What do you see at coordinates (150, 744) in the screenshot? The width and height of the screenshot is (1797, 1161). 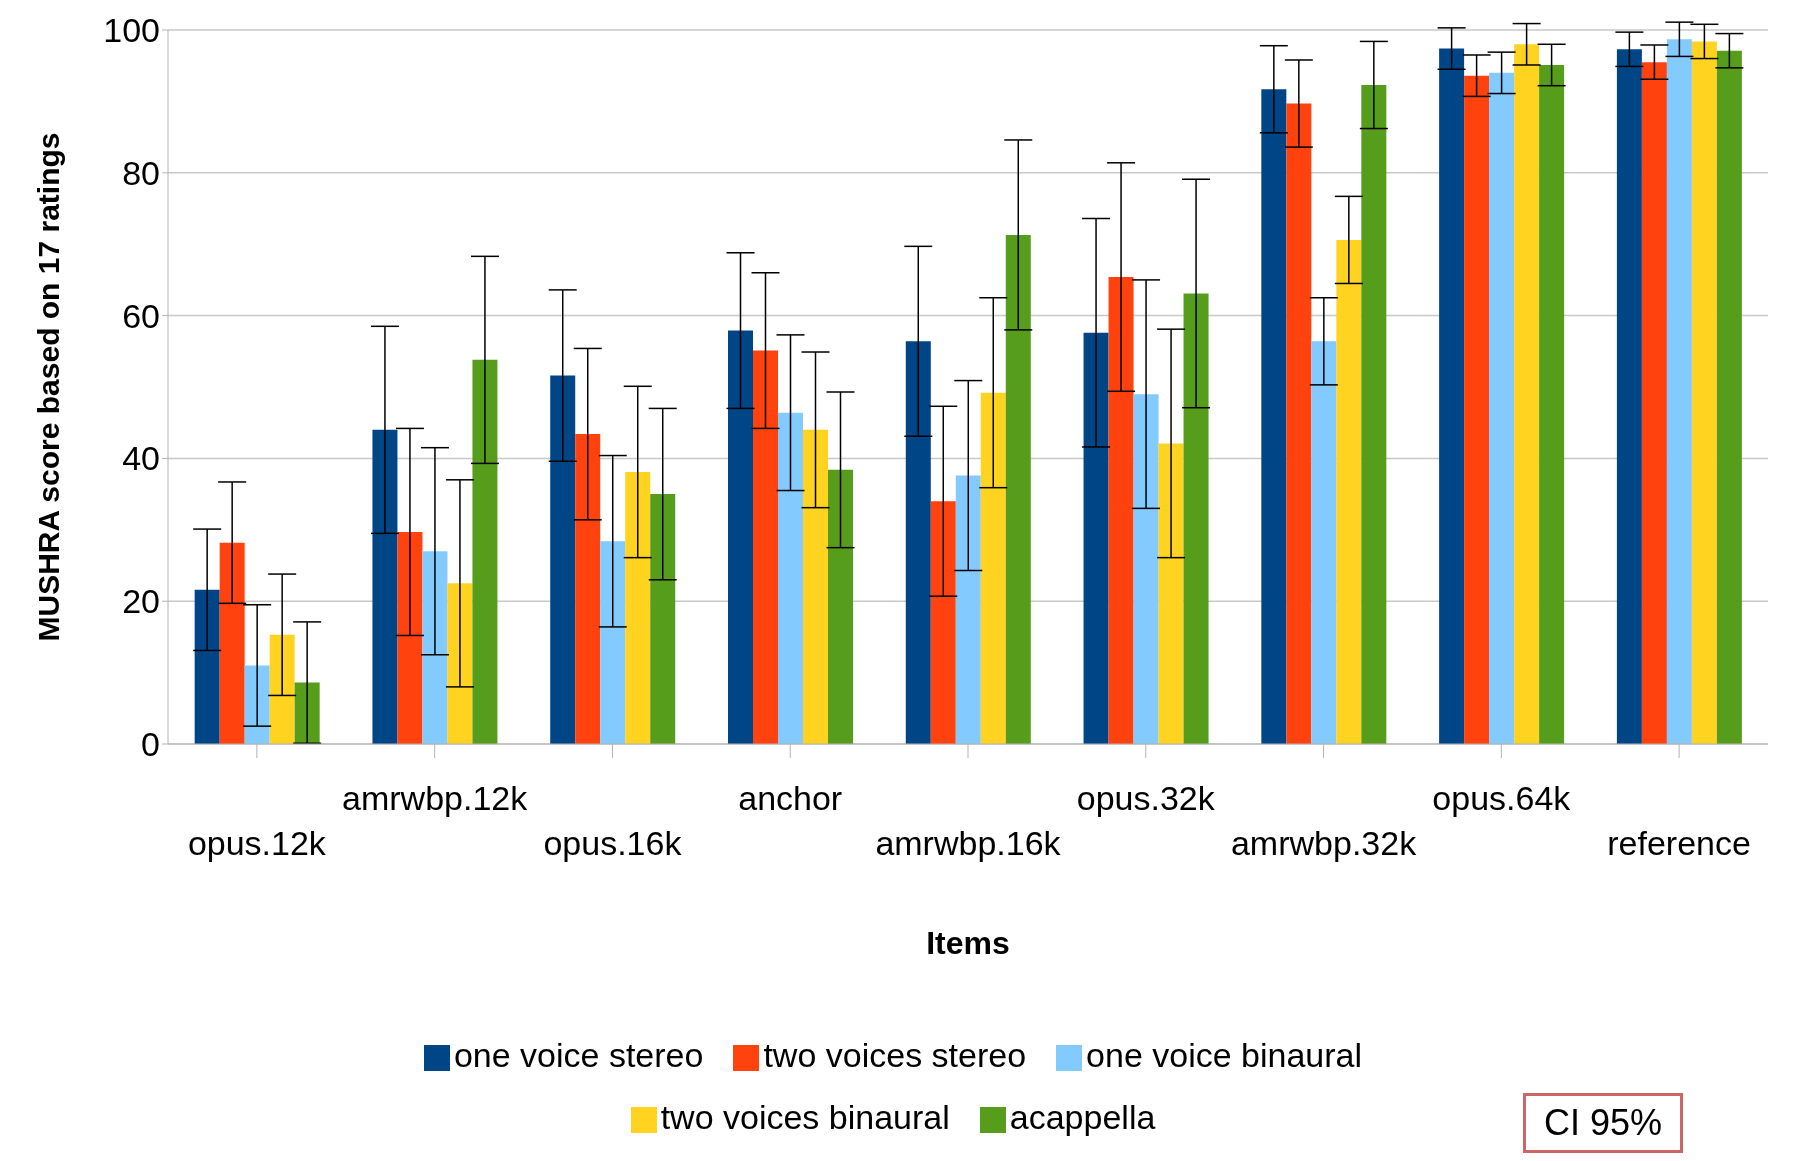 I see `y-tick-label: 0` at bounding box center [150, 744].